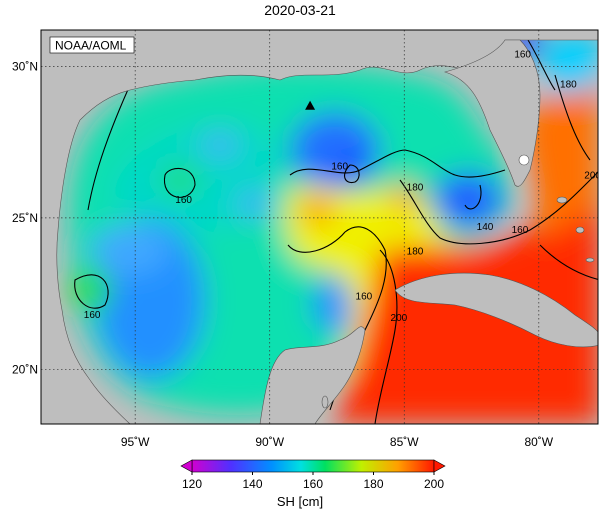 The height and width of the screenshot is (515, 600). I want to click on station-marker-triangle, so click(310, 105).